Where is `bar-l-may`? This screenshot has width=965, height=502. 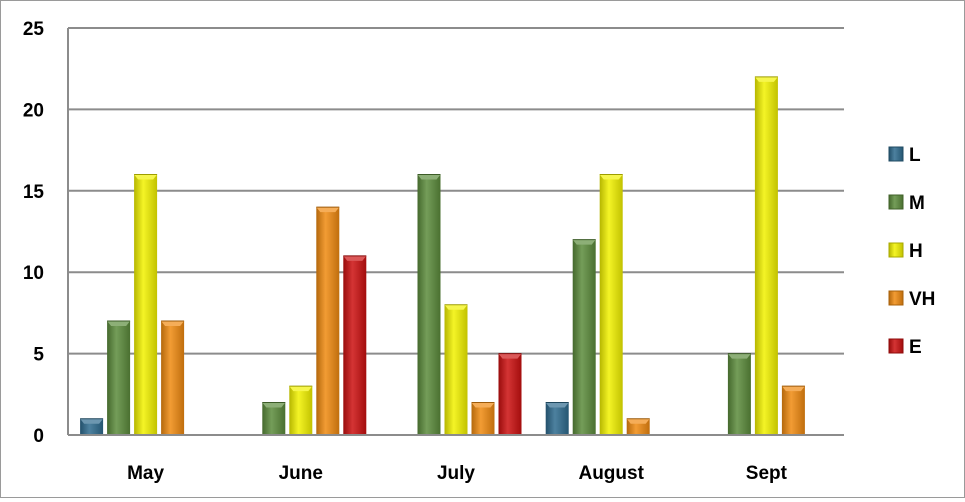
bar-l-may is located at coordinates (92, 426).